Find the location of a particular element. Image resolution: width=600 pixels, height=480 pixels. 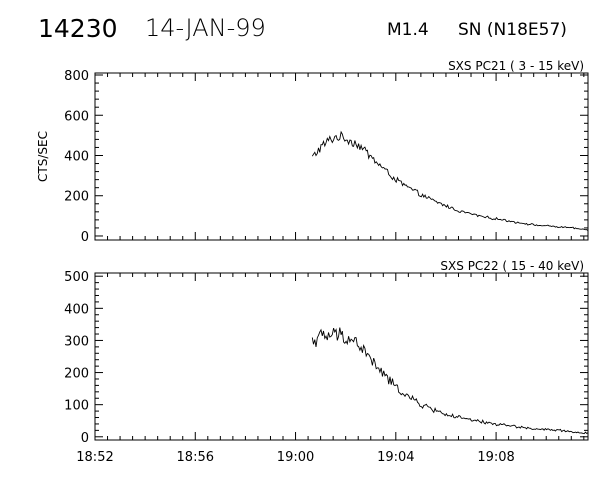

x-tick-label: 18:52 is located at coordinates (94, 457).